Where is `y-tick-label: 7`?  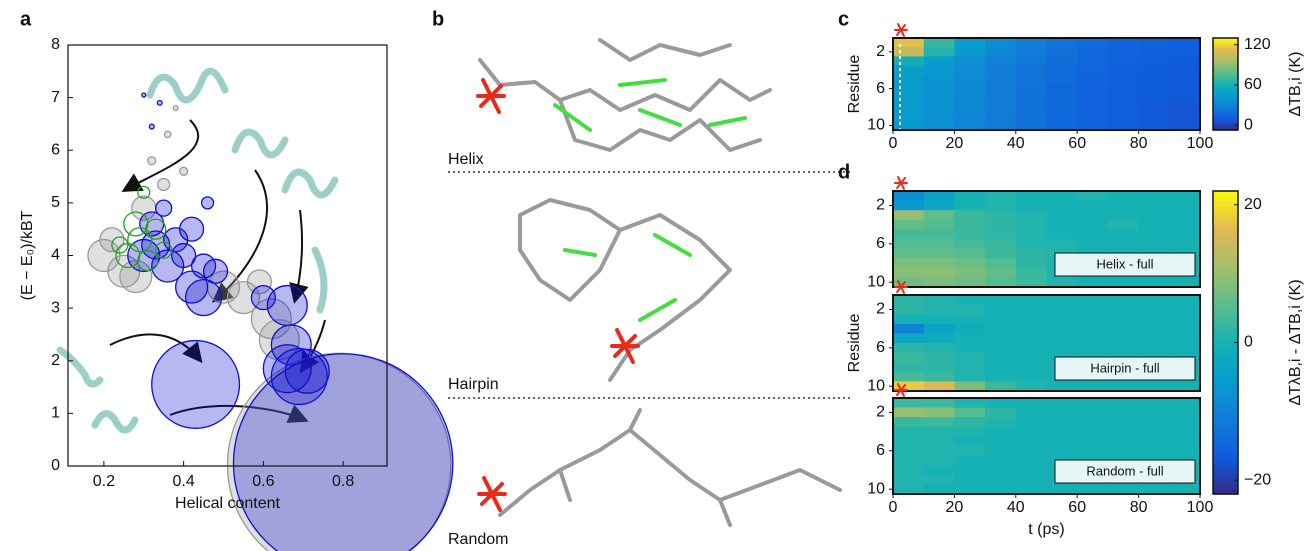 y-tick-label: 7 is located at coordinates (55, 97).